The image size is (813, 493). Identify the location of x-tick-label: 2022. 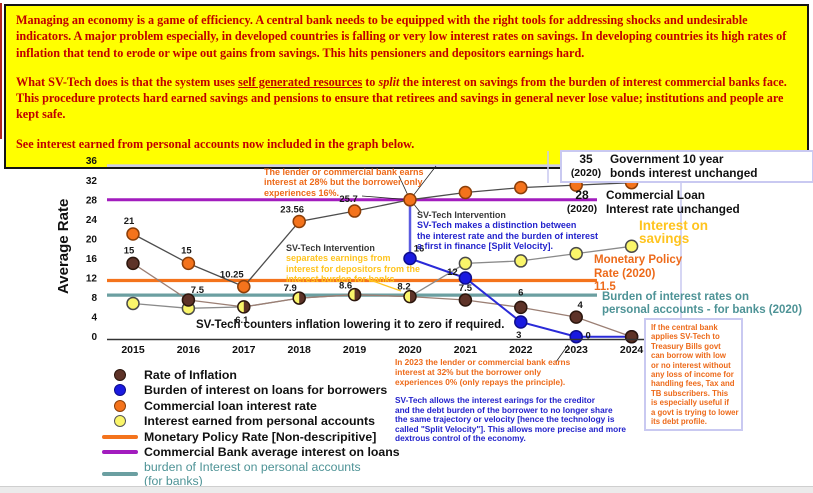
(521, 350).